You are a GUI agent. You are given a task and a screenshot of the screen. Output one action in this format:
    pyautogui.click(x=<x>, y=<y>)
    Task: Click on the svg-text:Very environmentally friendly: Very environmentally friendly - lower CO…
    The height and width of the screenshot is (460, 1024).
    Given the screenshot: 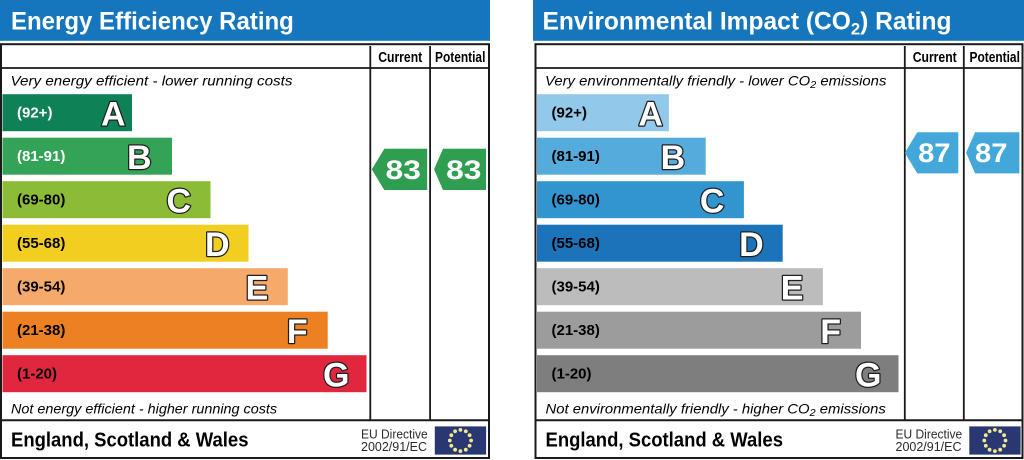 What is the action you would take?
    pyautogui.click(x=715, y=82)
    